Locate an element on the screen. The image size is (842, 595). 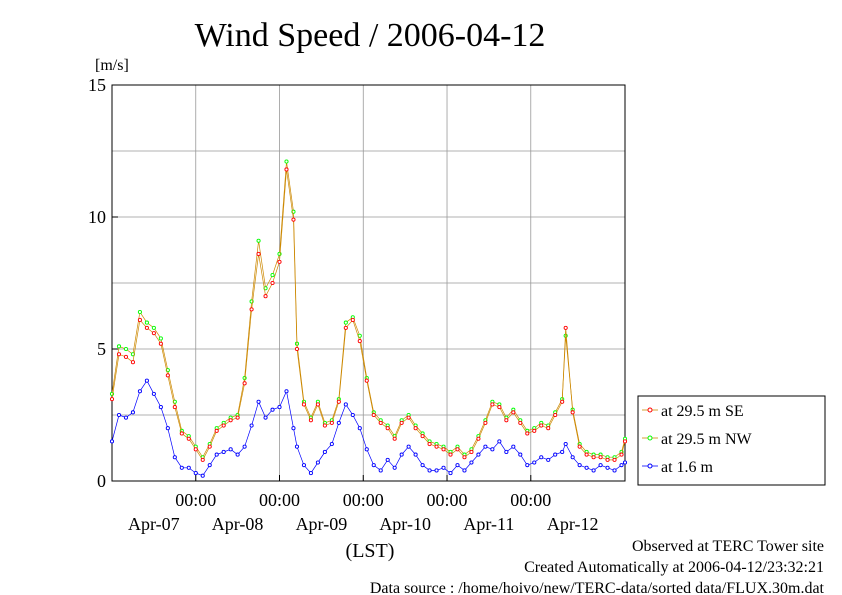
y-tick-label: 0 is located at coordinates (101, 481).